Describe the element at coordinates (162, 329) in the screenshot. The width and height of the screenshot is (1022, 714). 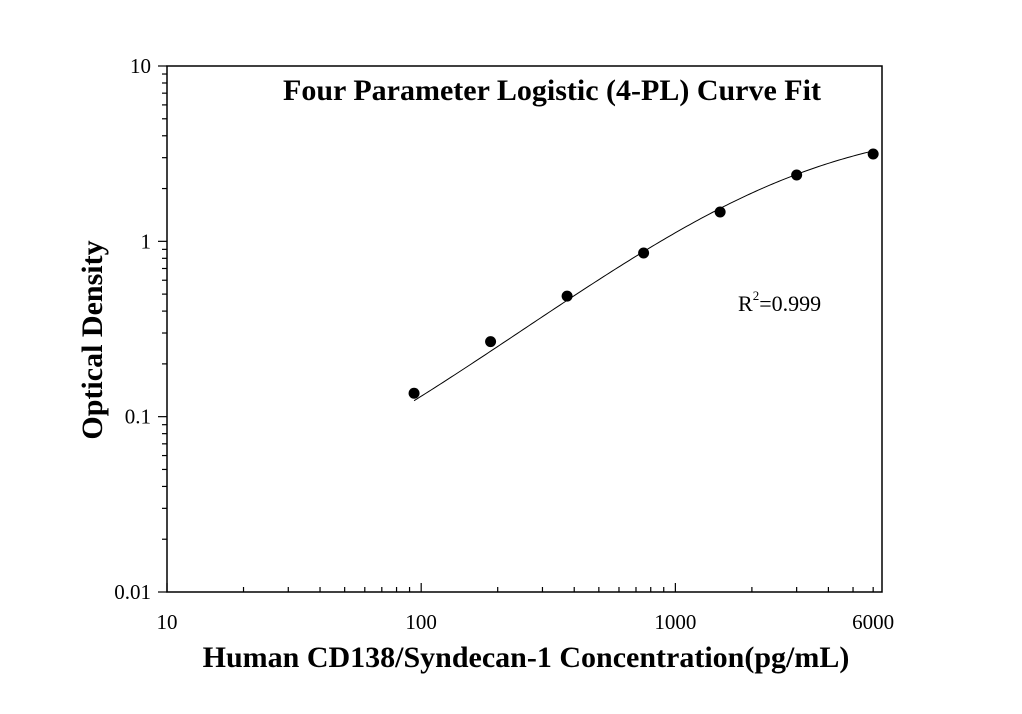
I see `y-axis-ticks` at that location.